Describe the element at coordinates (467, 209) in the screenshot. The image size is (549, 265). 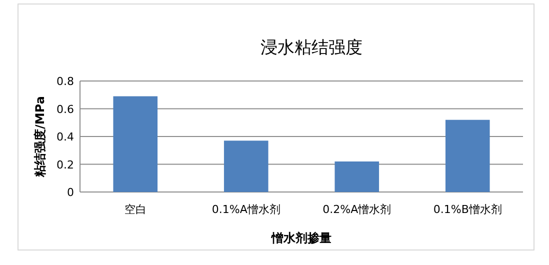
I see `x-tick-label: 0.1%B憎水剂` at that location.